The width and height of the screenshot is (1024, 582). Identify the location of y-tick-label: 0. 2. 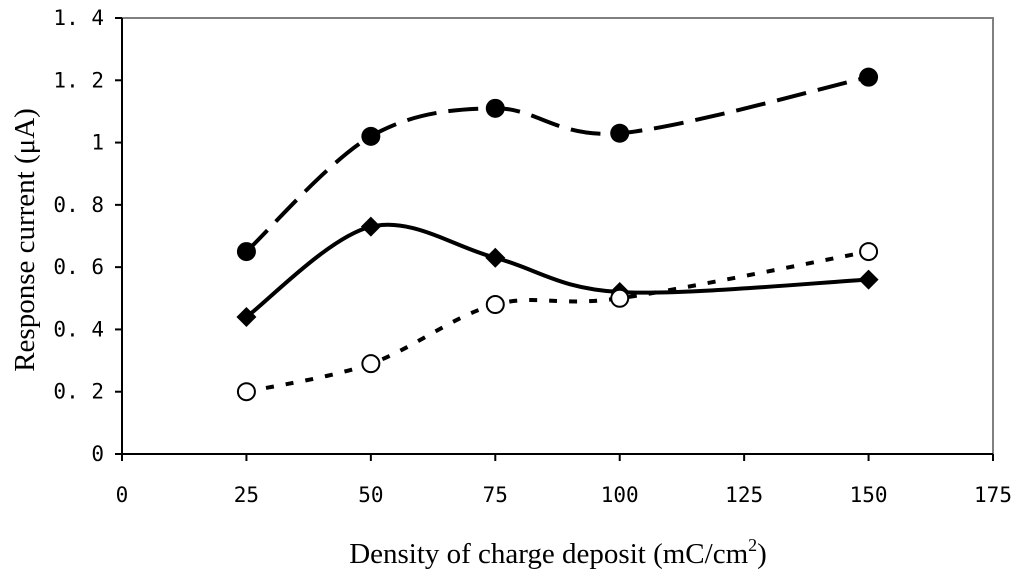
(78, 392).